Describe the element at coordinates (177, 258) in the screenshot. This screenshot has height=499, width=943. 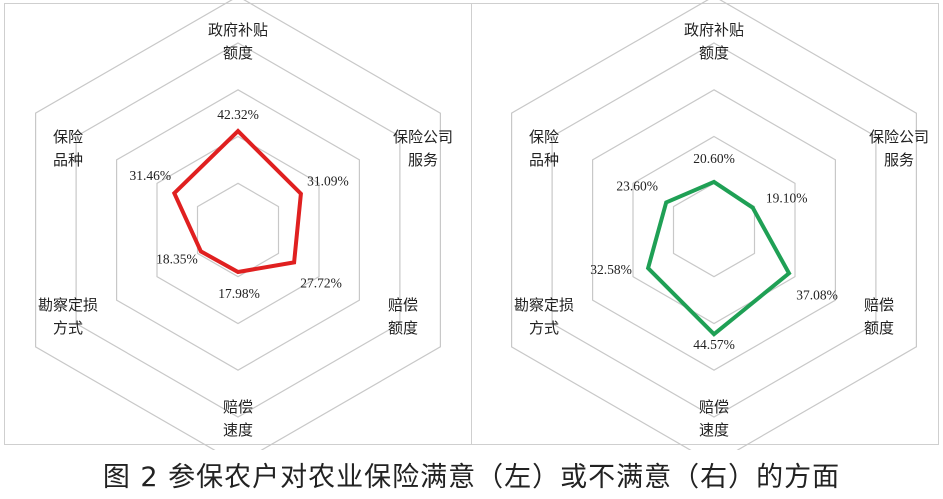
I see `left-value-label-5: 18.35%` at that location.